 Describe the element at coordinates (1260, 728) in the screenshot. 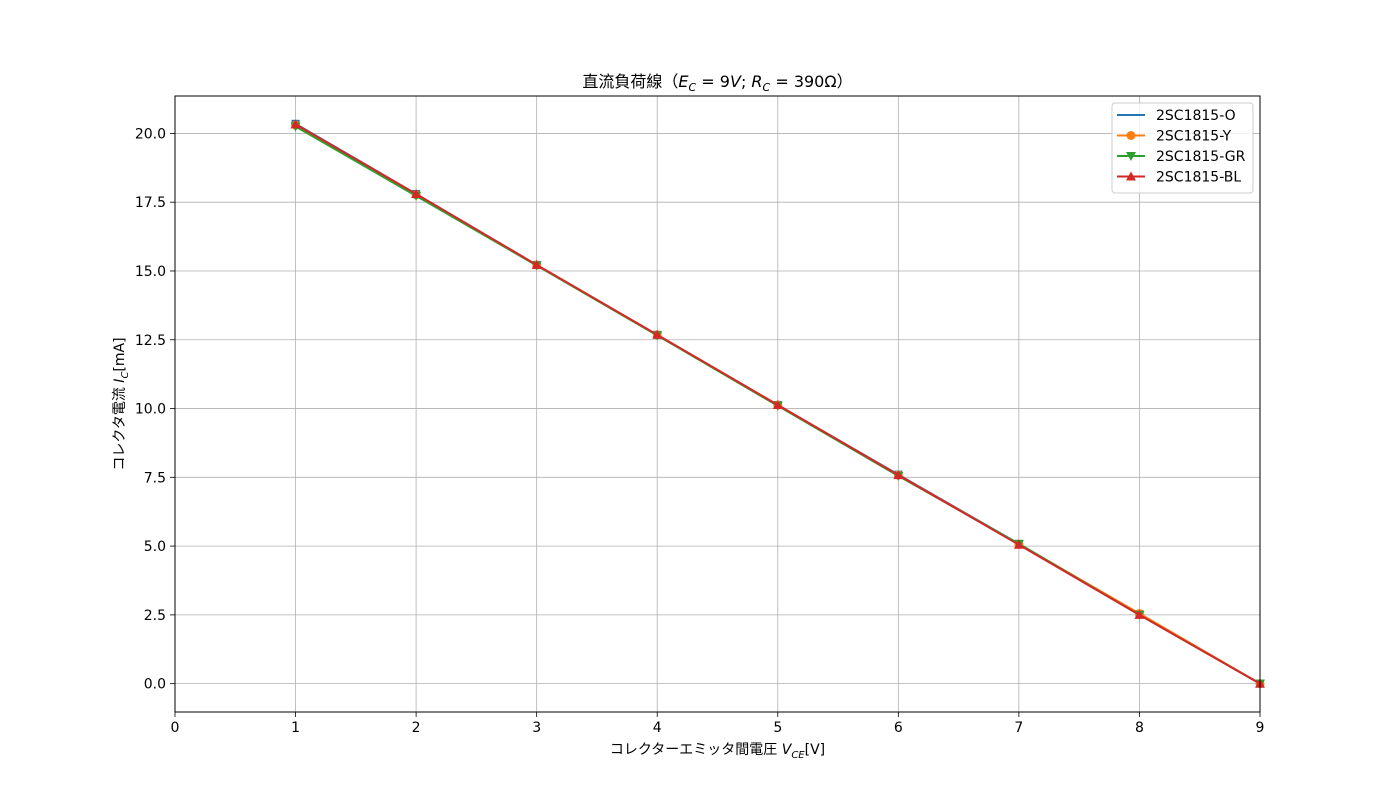

I see `x-tick-label: 9` at that location.